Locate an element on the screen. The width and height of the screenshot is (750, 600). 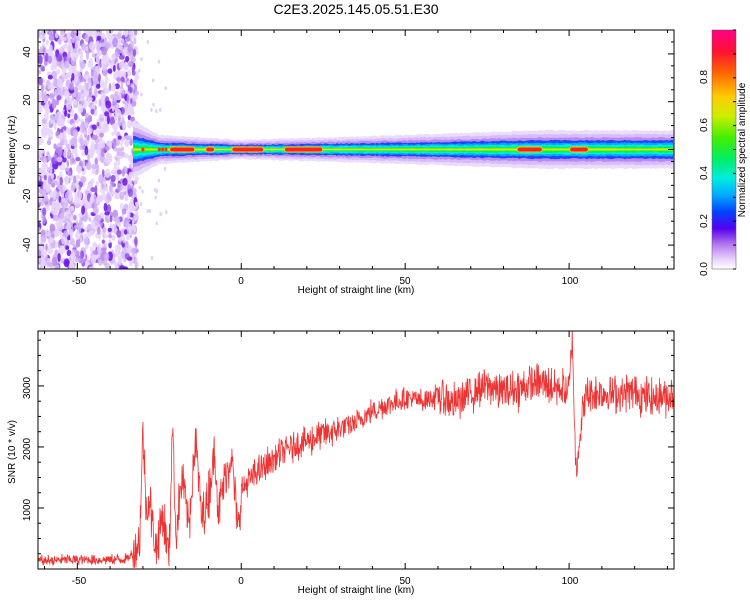
bottom-xtick-label: 100 is located at coordinates (570, 581).